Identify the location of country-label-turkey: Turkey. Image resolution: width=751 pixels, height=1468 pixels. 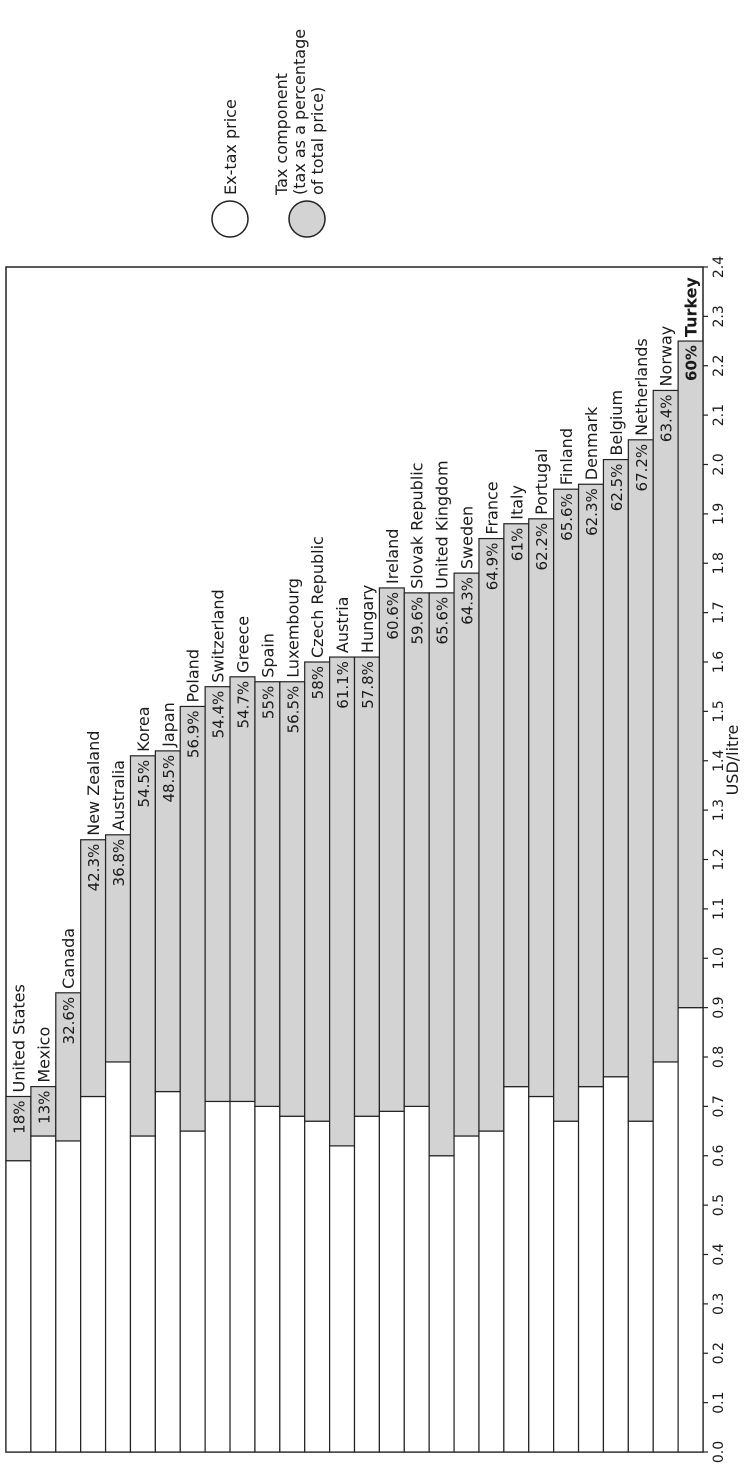
(691, 307).